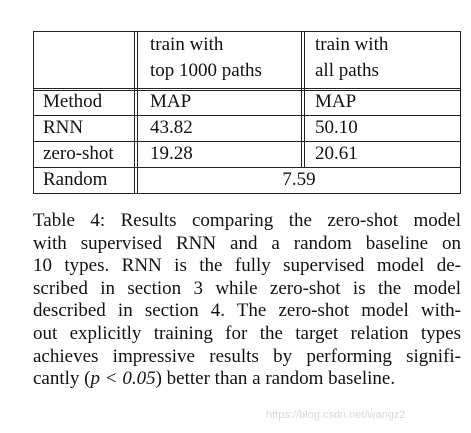 The height and width of the screenshot is (433, 471). Describe the element at coordinates (63, 127) in the screenshot. I see `row-rnn-label: RNN` at that location.